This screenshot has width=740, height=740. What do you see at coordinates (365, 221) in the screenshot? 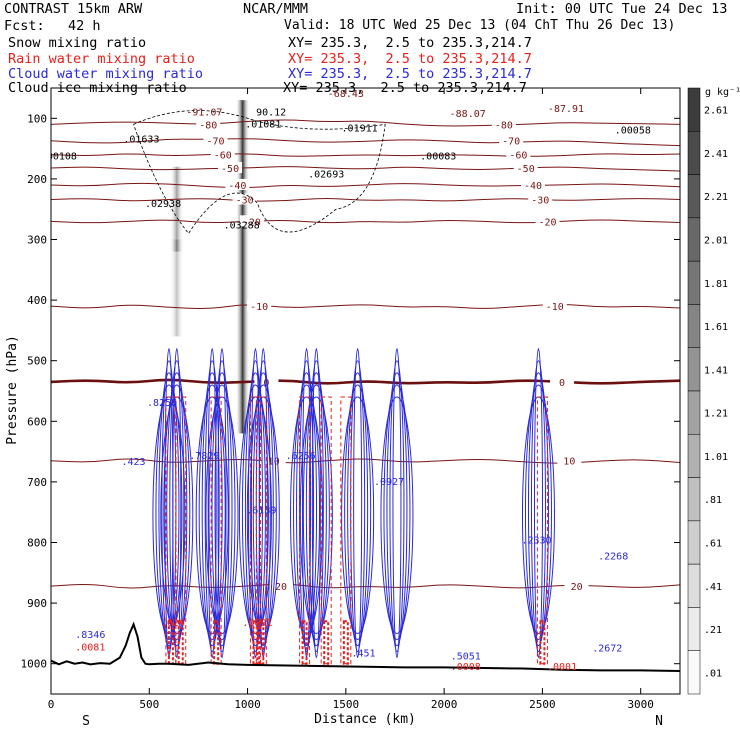
I see `isotherm--20` at bounding box center [365, 221].